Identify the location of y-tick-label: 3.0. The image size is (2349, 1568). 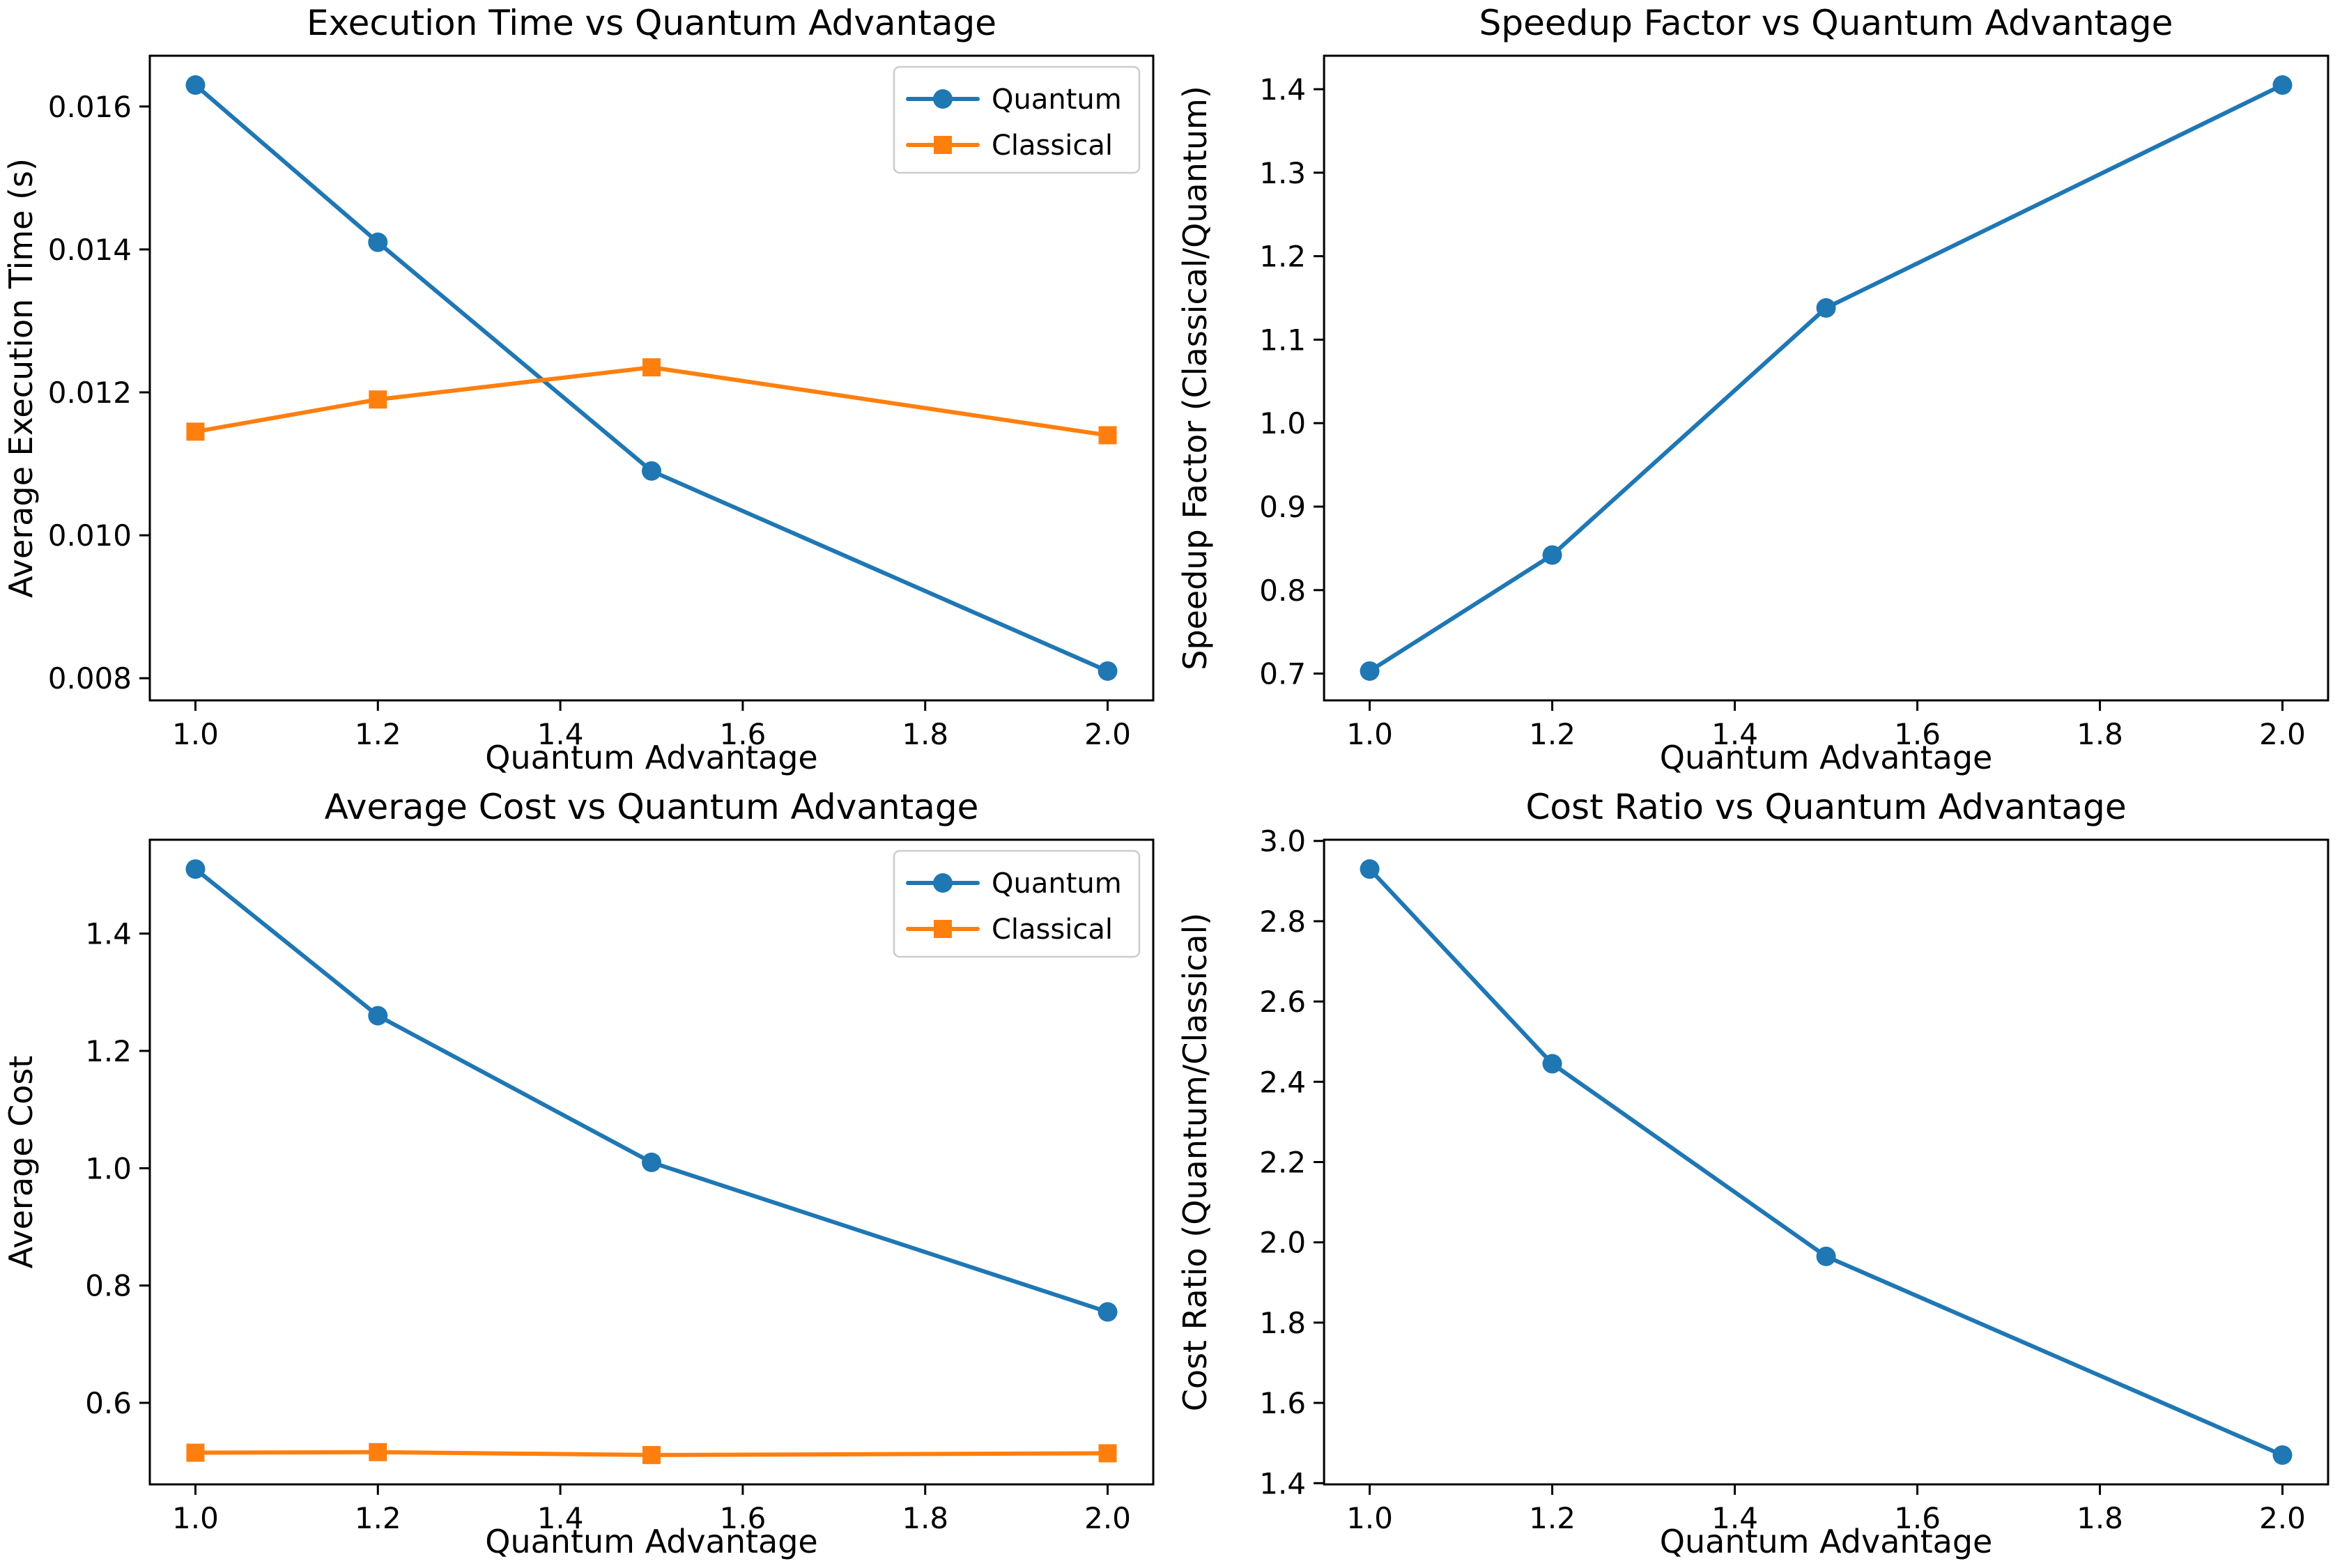
(1282, 841).